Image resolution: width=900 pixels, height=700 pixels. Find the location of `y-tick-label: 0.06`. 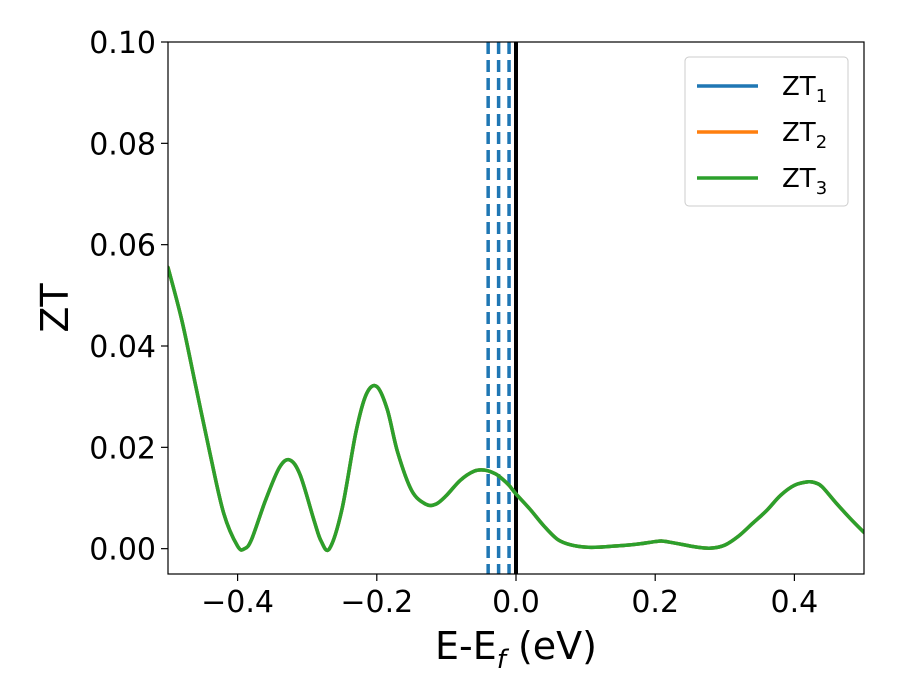

y-tick-label: 0.06 is located at coordinates (122, 246).